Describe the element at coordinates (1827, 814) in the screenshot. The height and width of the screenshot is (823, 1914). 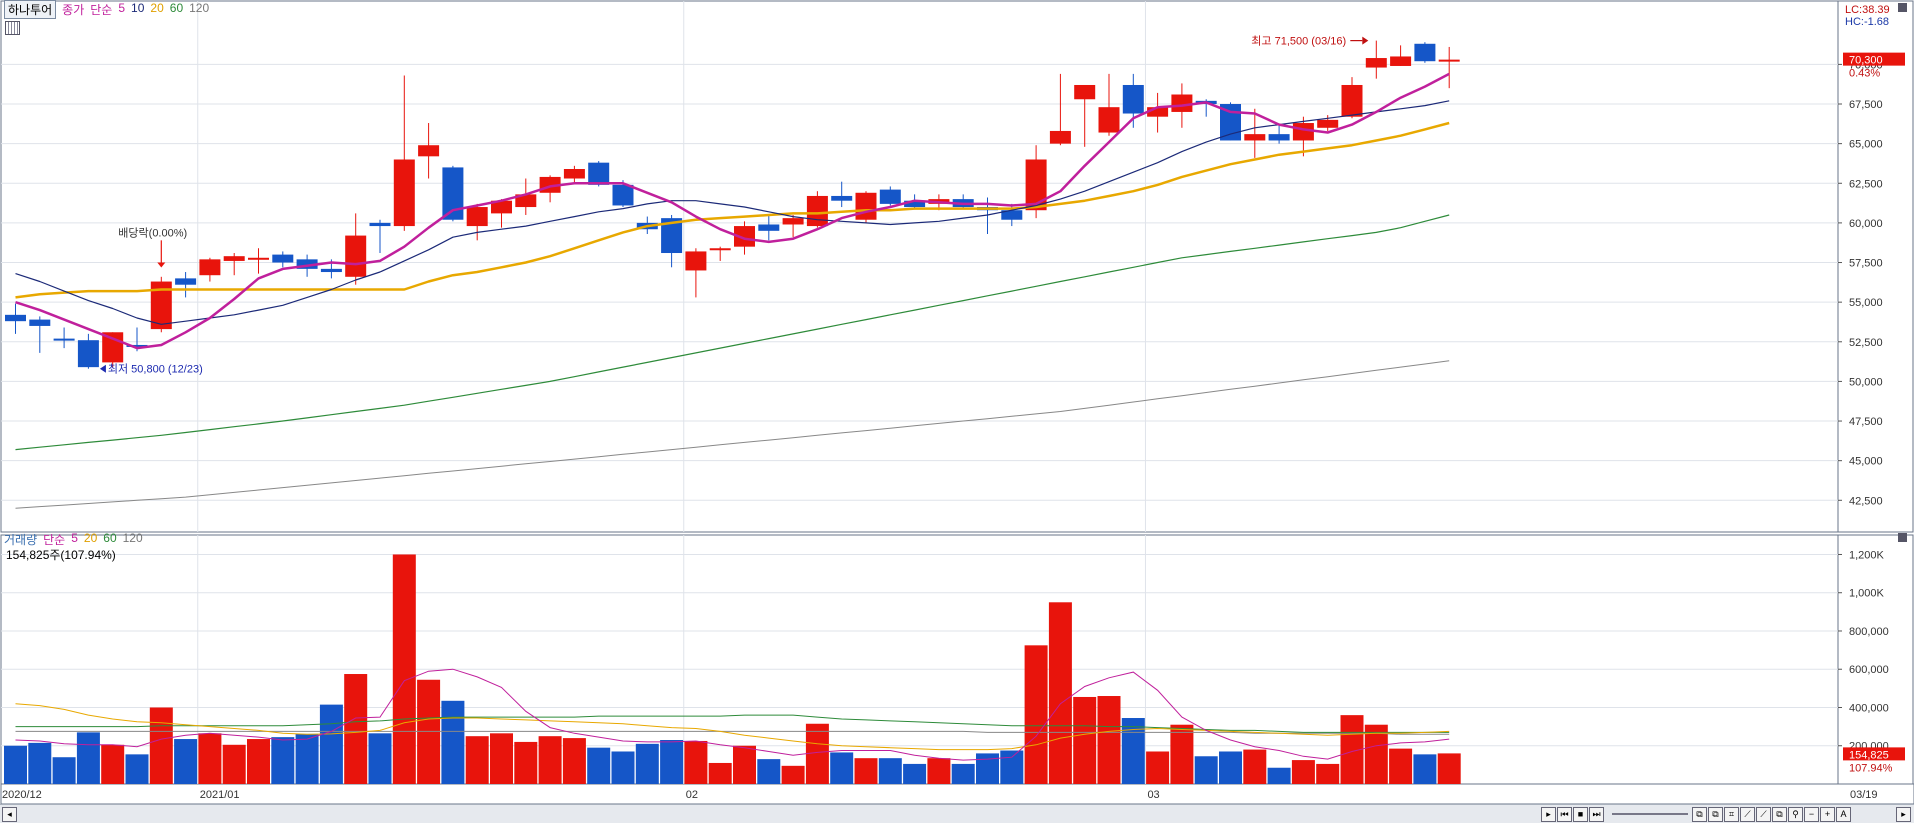
I see `zoom-in-icon: +` at that location.